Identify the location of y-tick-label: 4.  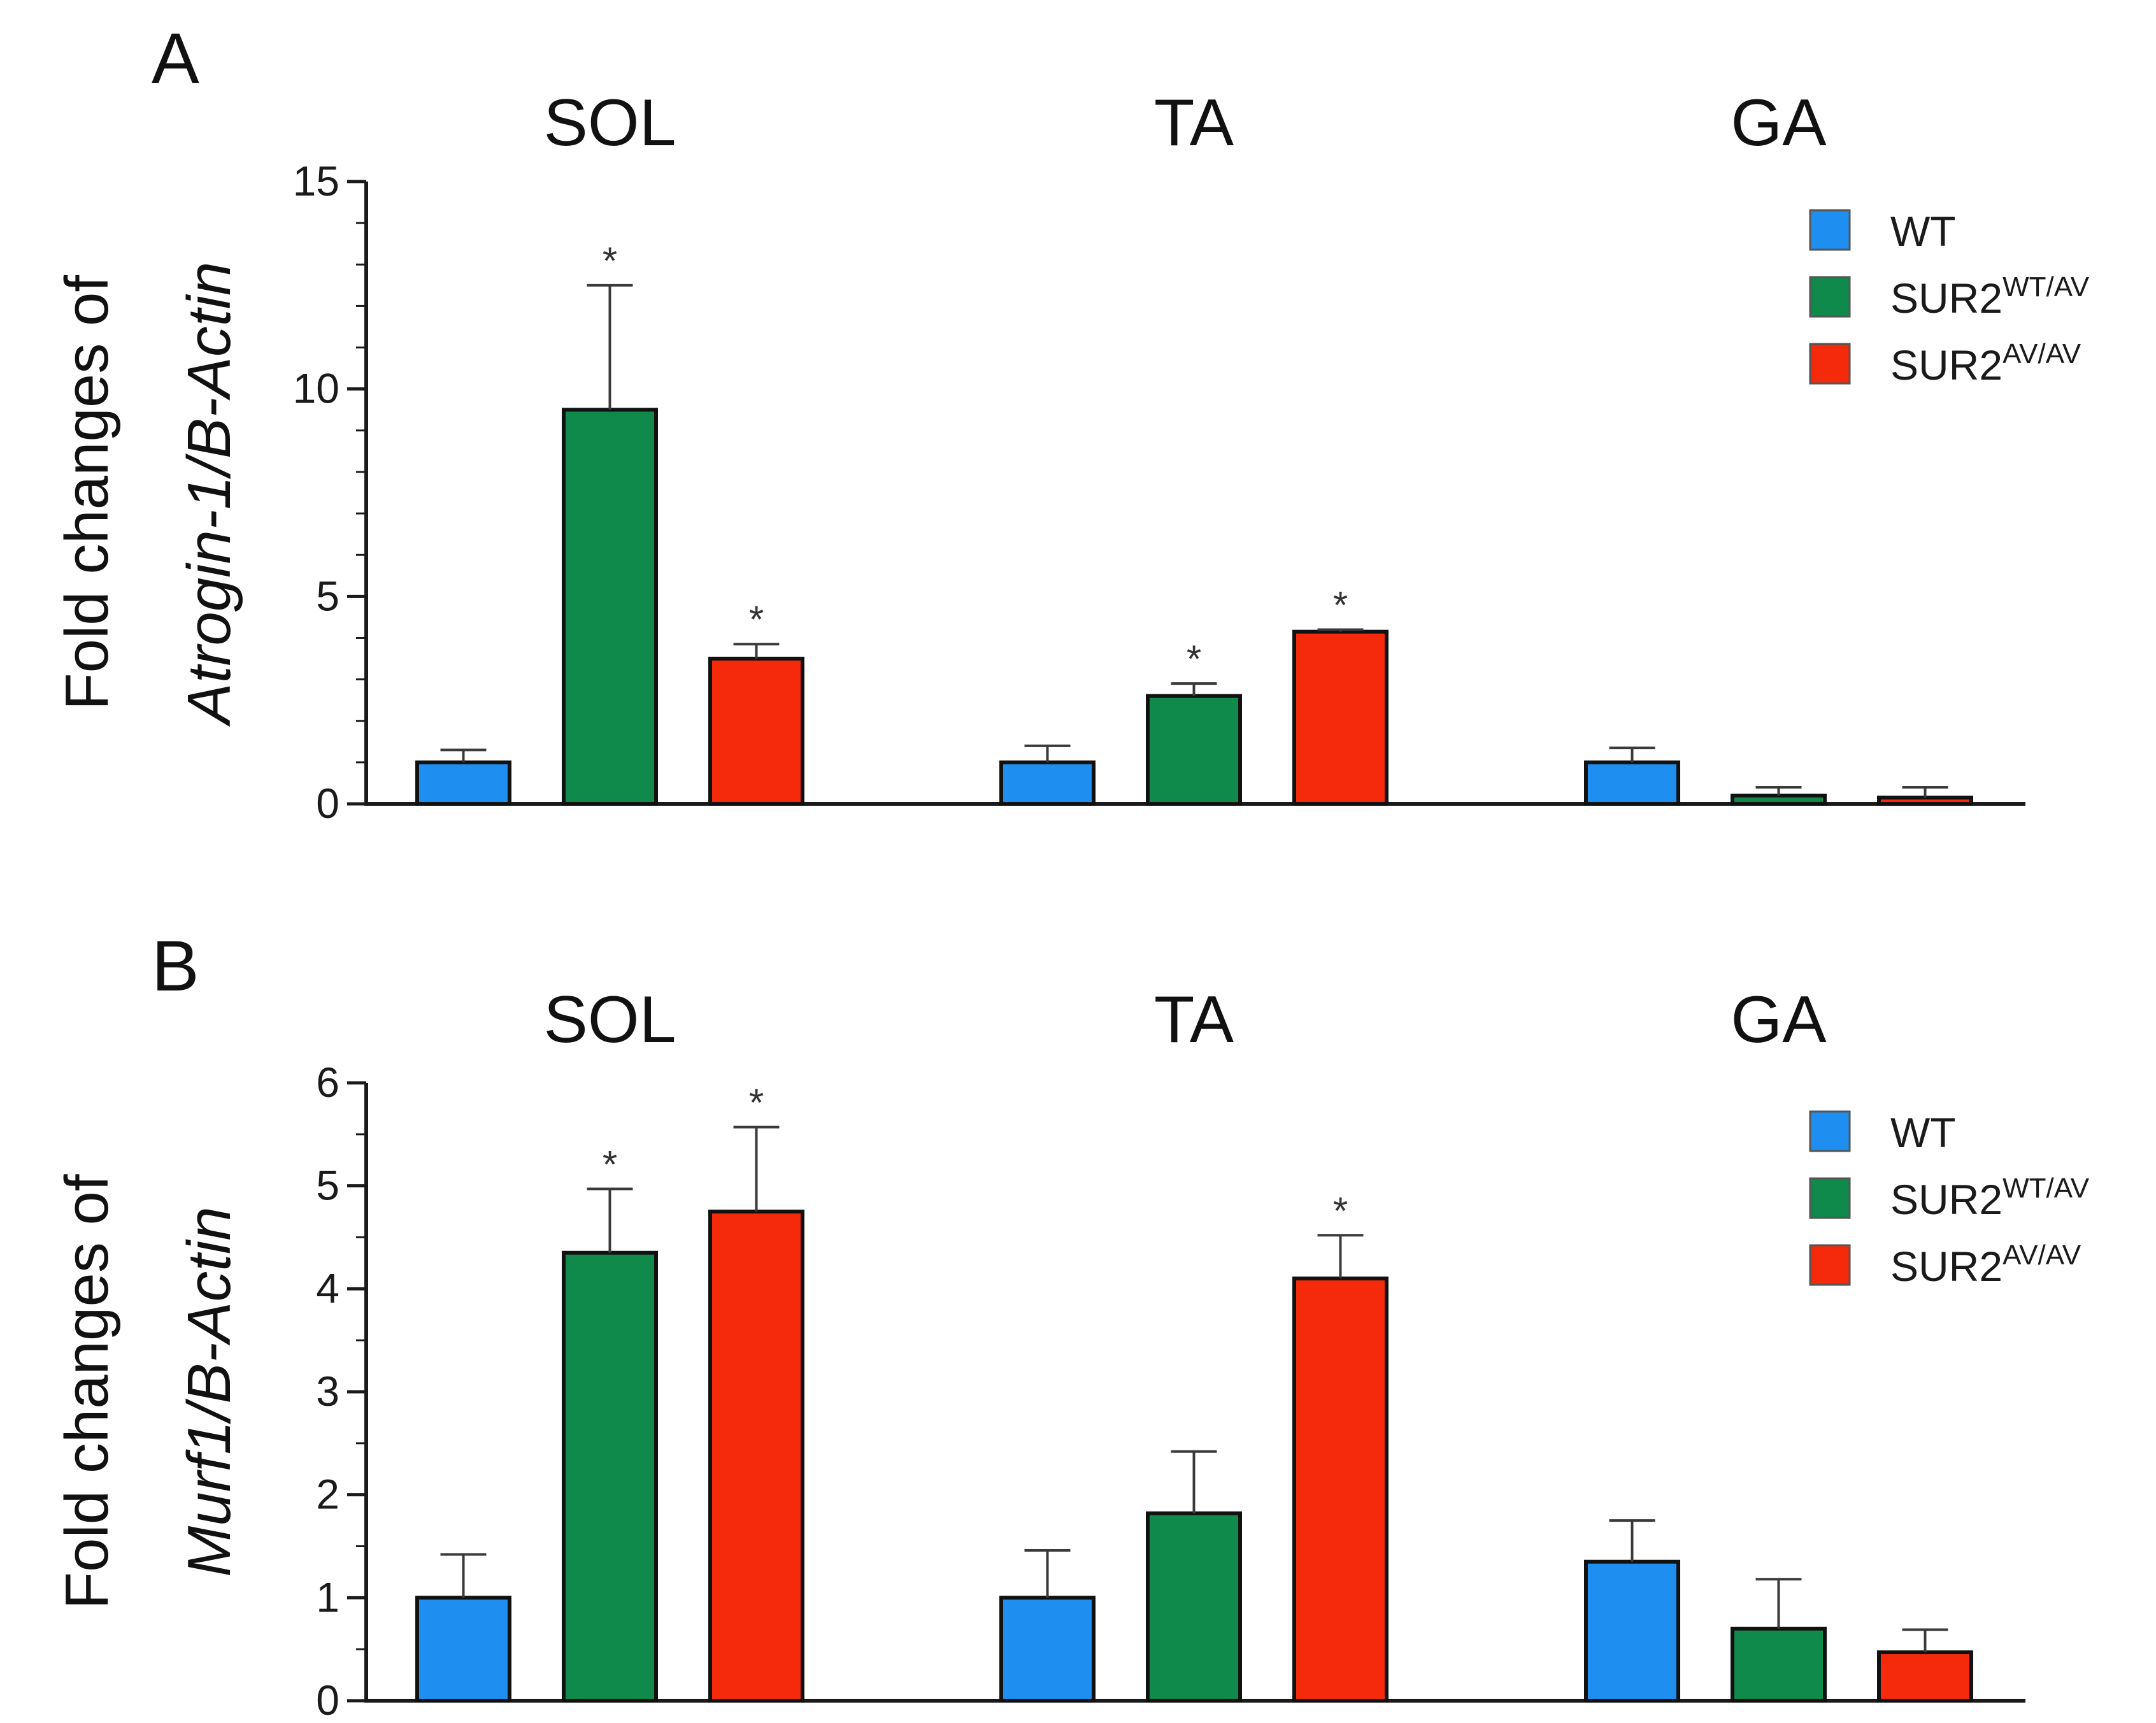
(328, 1288).